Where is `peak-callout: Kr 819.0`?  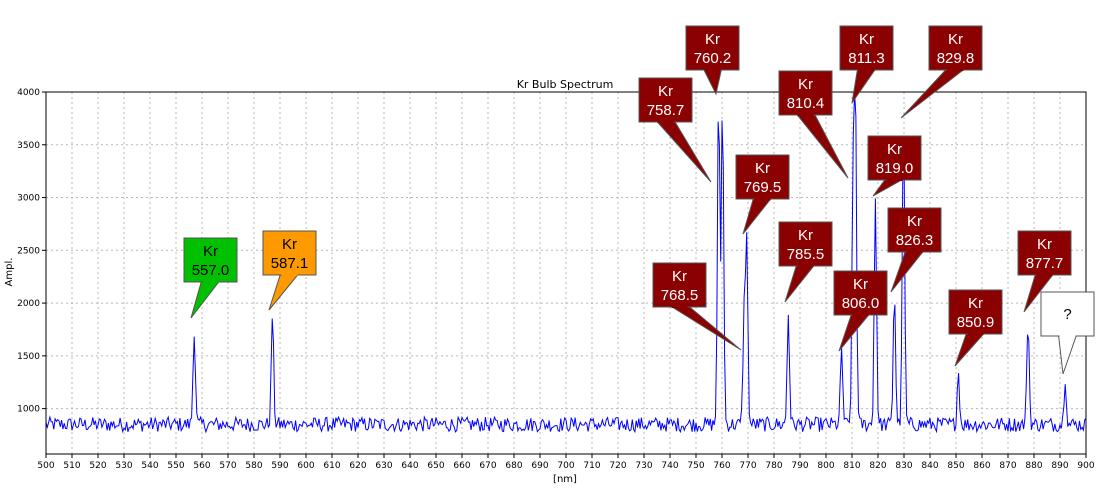 peak-callout: Kr 819.0 is located at coordinates (894, 166).